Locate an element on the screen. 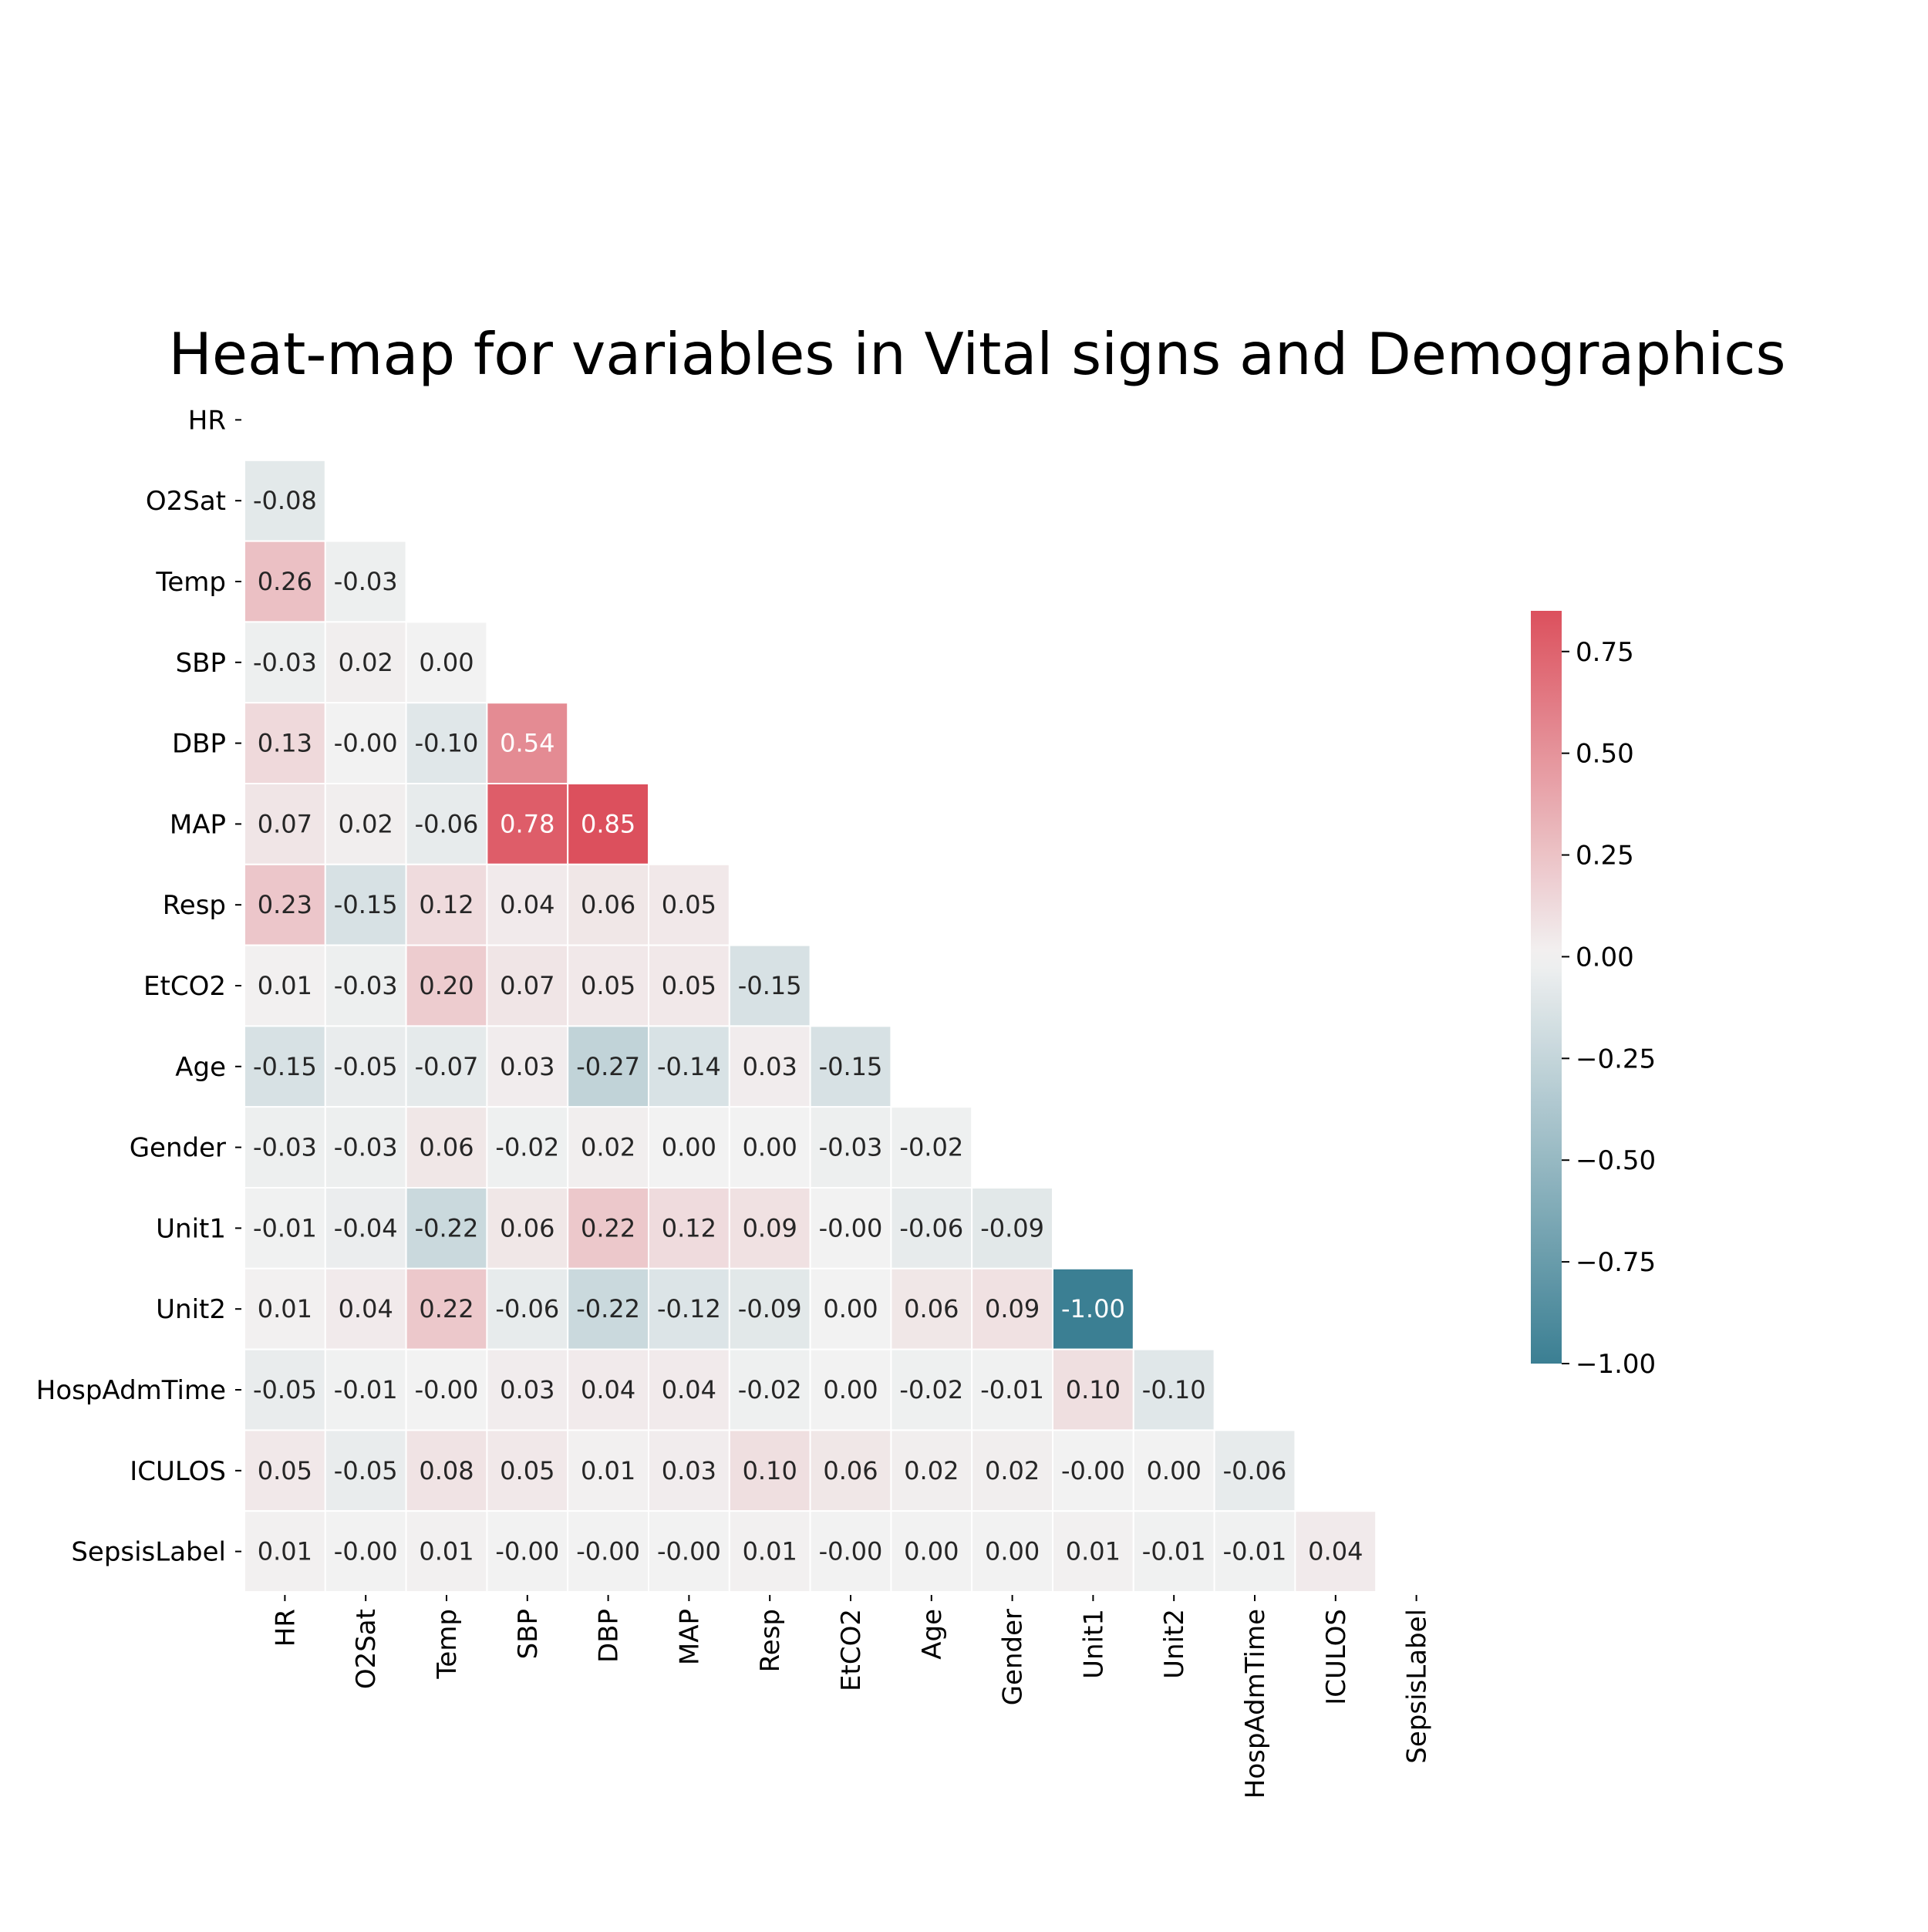 This screenshot has width=1928, height=1932. y-tick-label: DBP is located at coordinates (199, 744).